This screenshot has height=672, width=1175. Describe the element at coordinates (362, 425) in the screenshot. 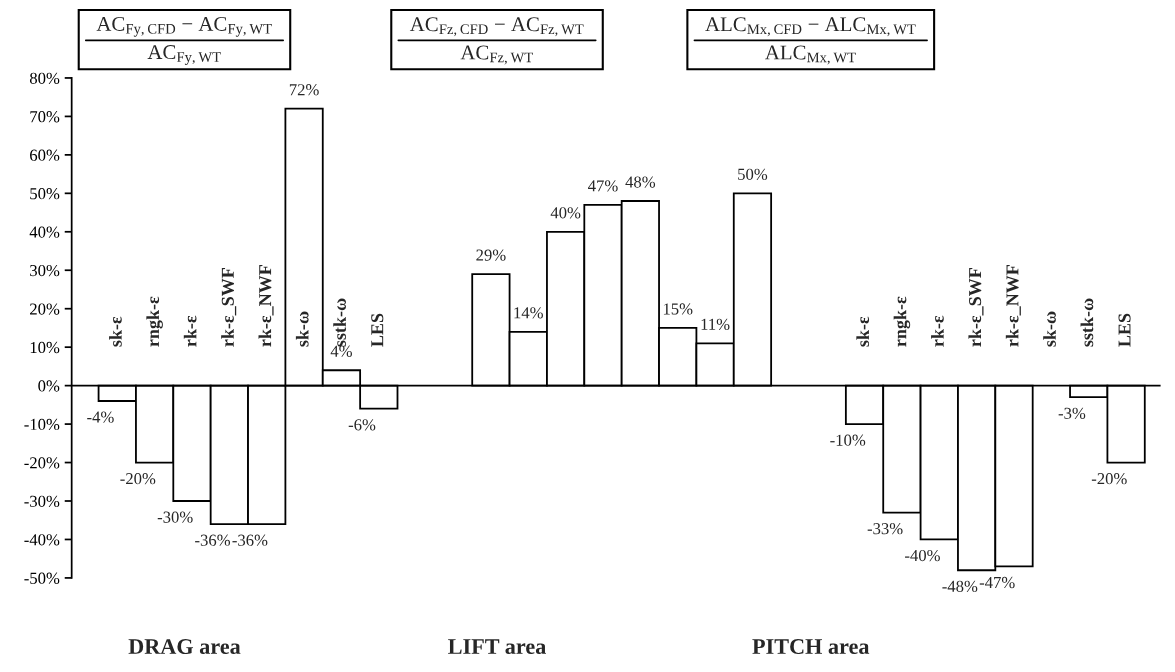

I see `data-label: -6%` at that location.